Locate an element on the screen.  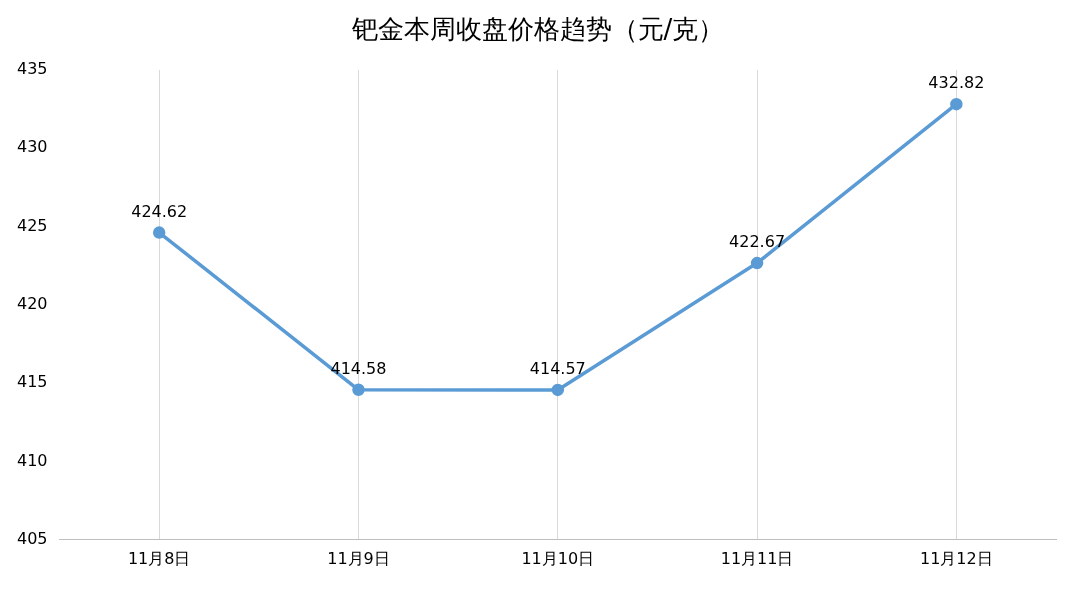
x-tick-label: 11月12日 is located at coordinates (956, 558).